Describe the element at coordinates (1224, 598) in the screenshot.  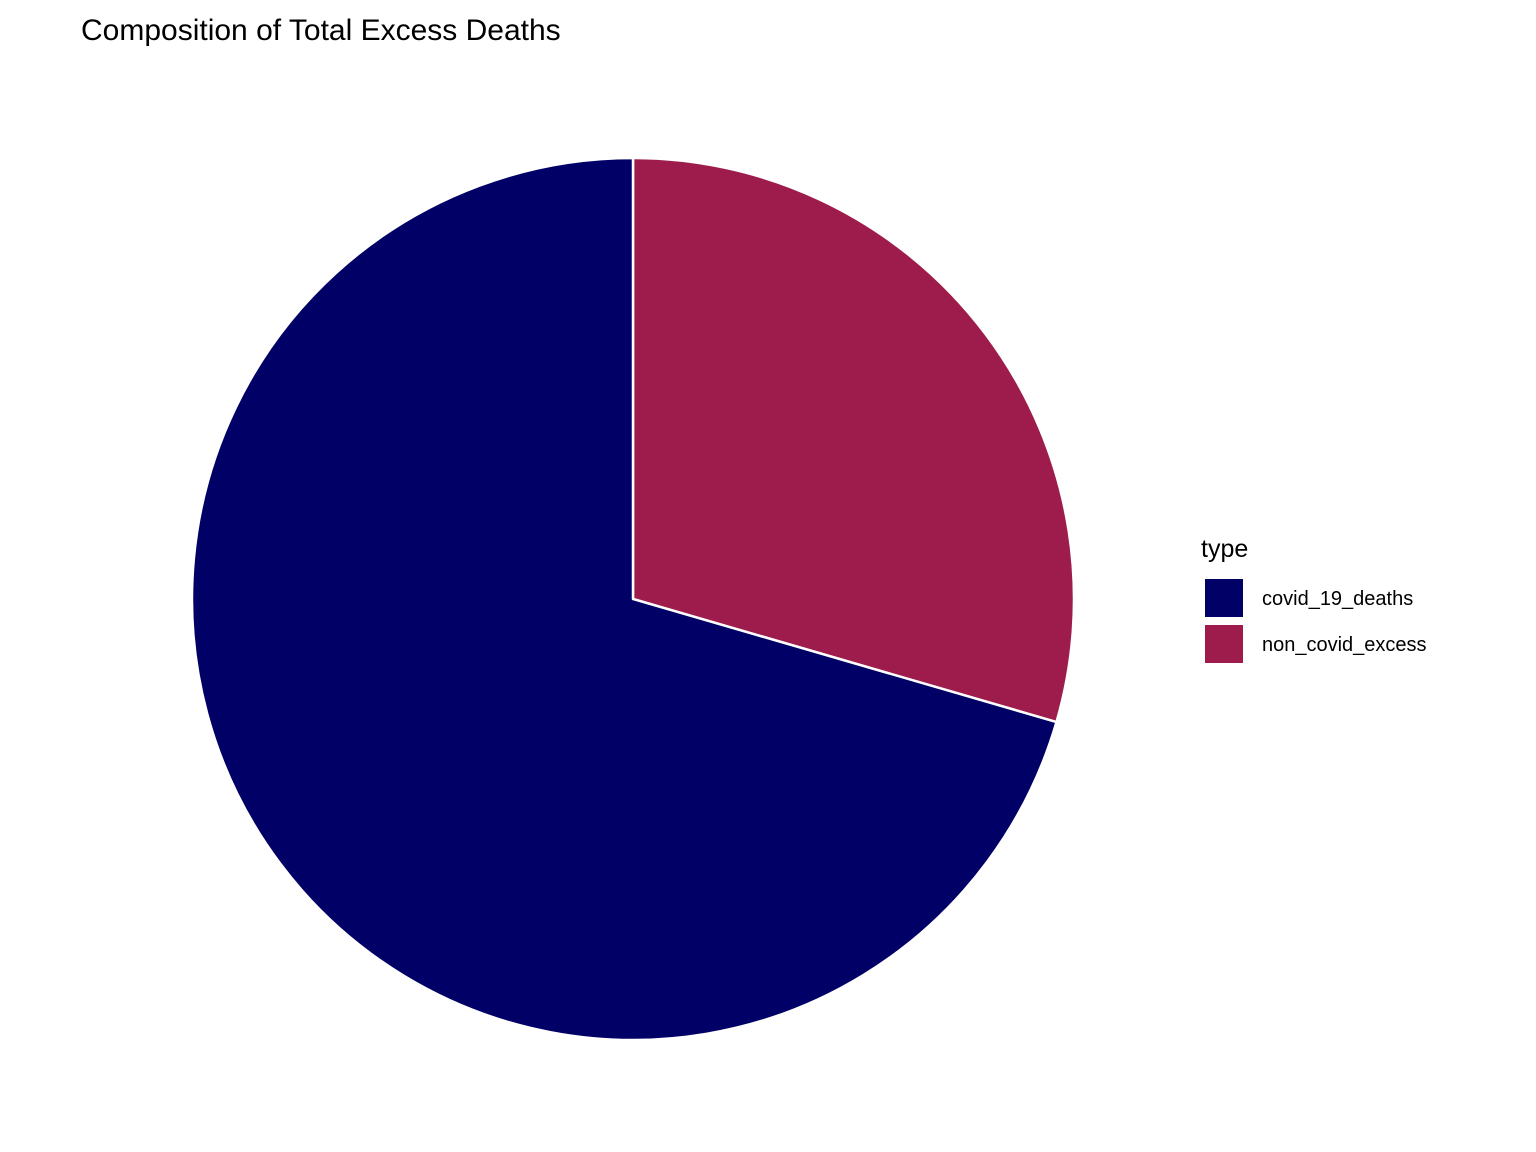
I see `legend-key-covid-19-deaths` at that location.